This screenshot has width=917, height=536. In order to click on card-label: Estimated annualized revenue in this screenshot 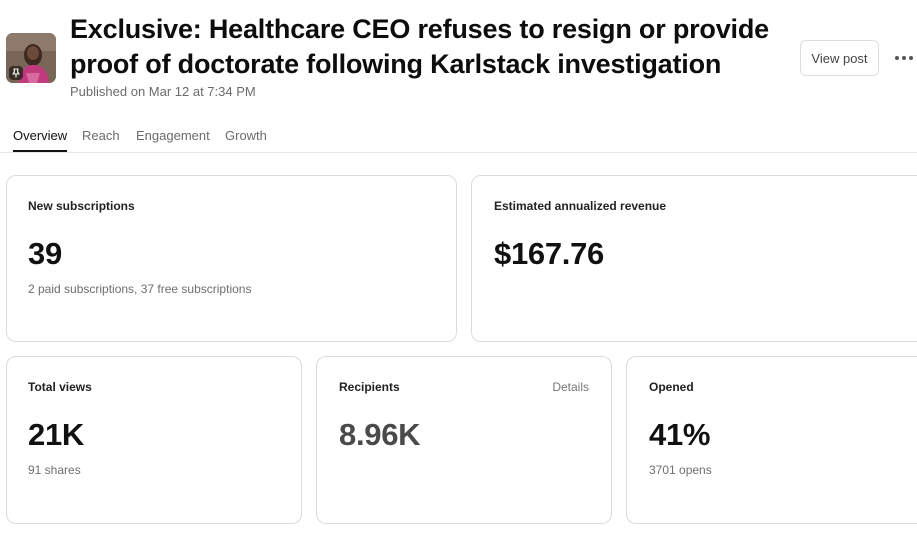, I will do `click(580, 206)`.